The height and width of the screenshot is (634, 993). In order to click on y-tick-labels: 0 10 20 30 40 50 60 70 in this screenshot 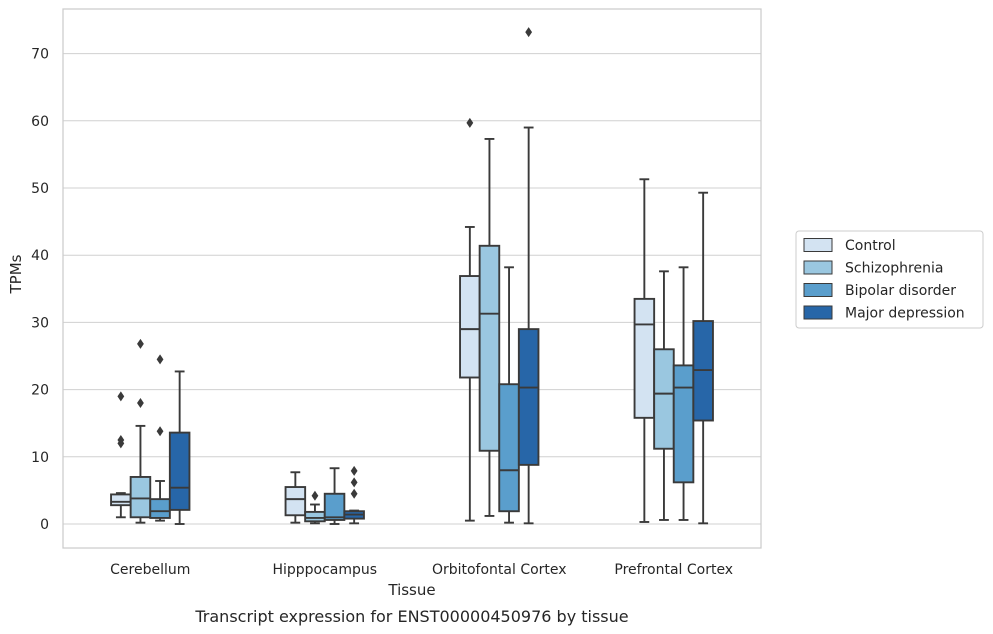, I will do `click(40, 290)`.